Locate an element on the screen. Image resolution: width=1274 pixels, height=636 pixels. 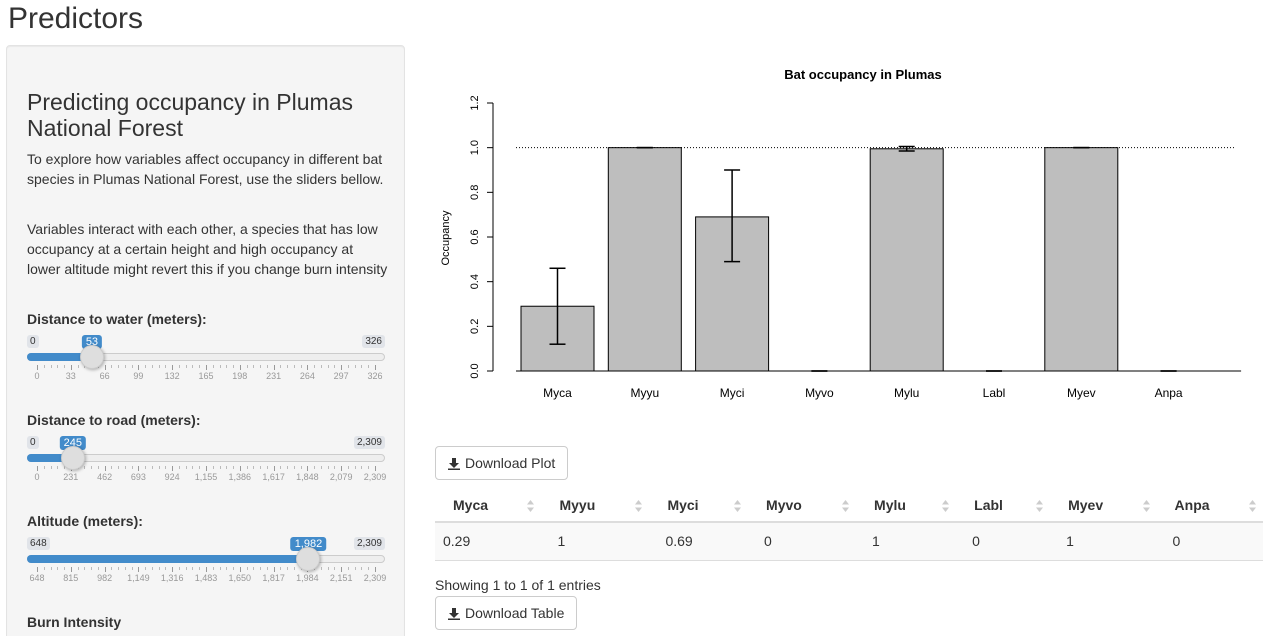
download-table-label: Download Table is located at coordinates (515, 613).